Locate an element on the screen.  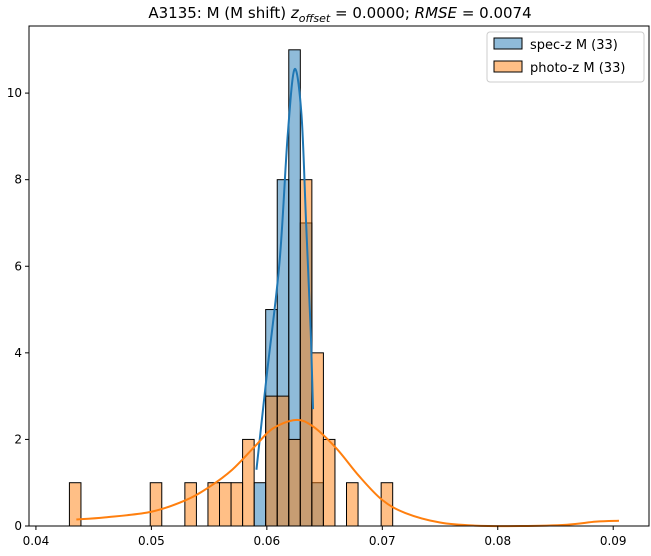
title-mid: = 0.0000; is located at coordinates (372, 13).